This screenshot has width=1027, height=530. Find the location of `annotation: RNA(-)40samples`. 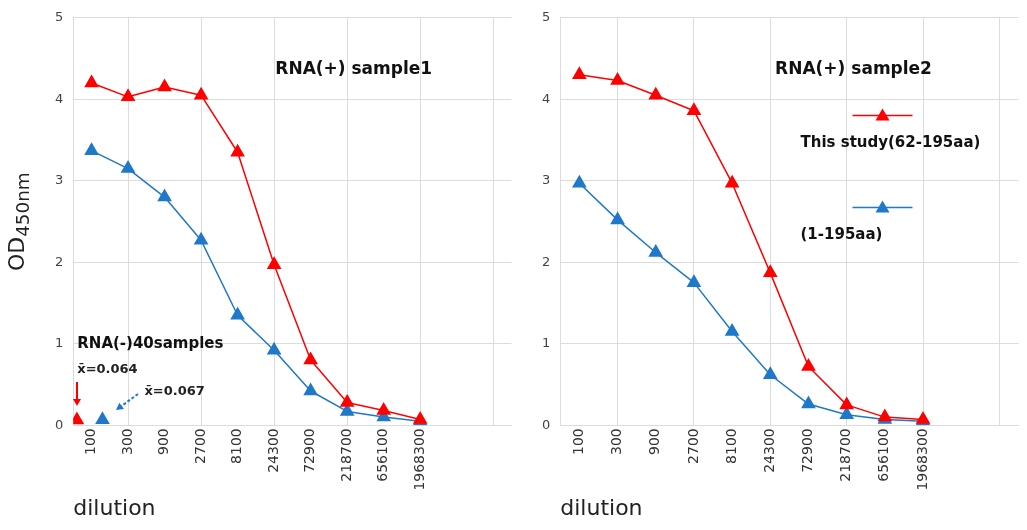

annotation: RNA(-)40samples is located at coordinates (150, 342).